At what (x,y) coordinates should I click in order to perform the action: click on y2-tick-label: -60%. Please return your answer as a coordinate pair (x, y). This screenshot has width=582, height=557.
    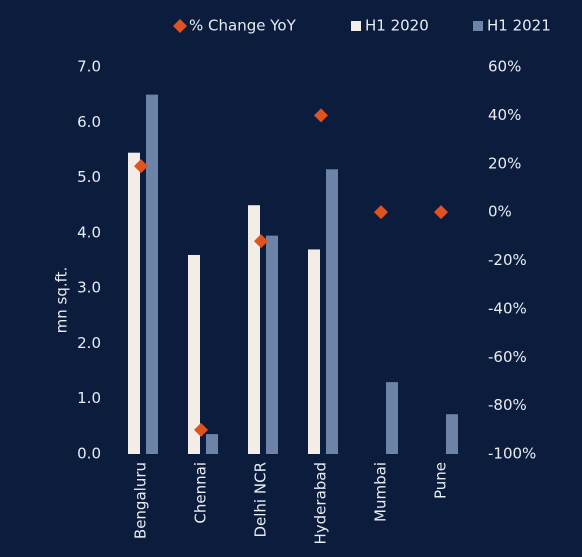
    Looking at the image, I should click on (507, 357).